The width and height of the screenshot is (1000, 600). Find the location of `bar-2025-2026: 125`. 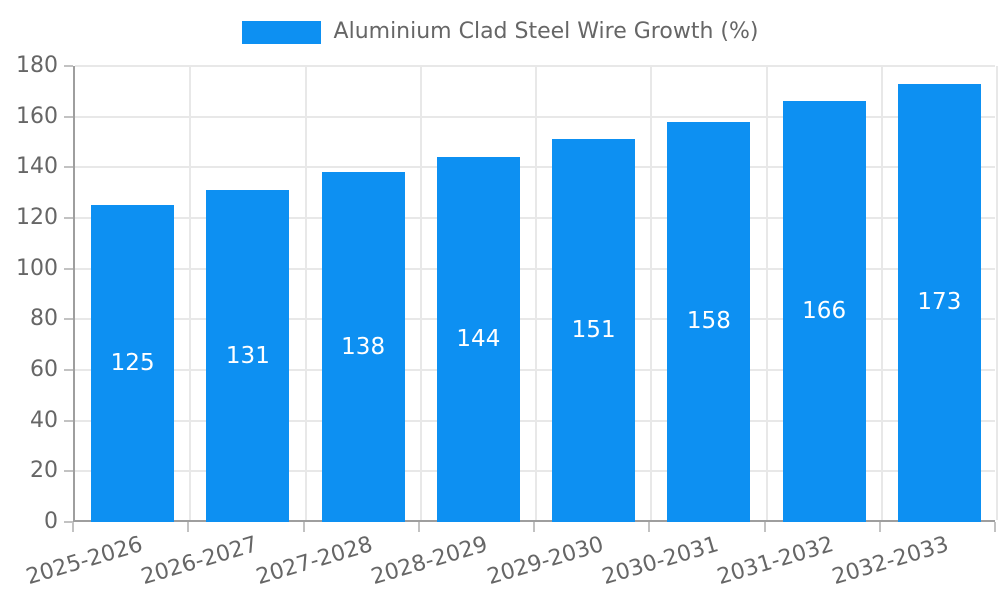

bar-2025-2026: 125 is located at coordinates (133, 363).